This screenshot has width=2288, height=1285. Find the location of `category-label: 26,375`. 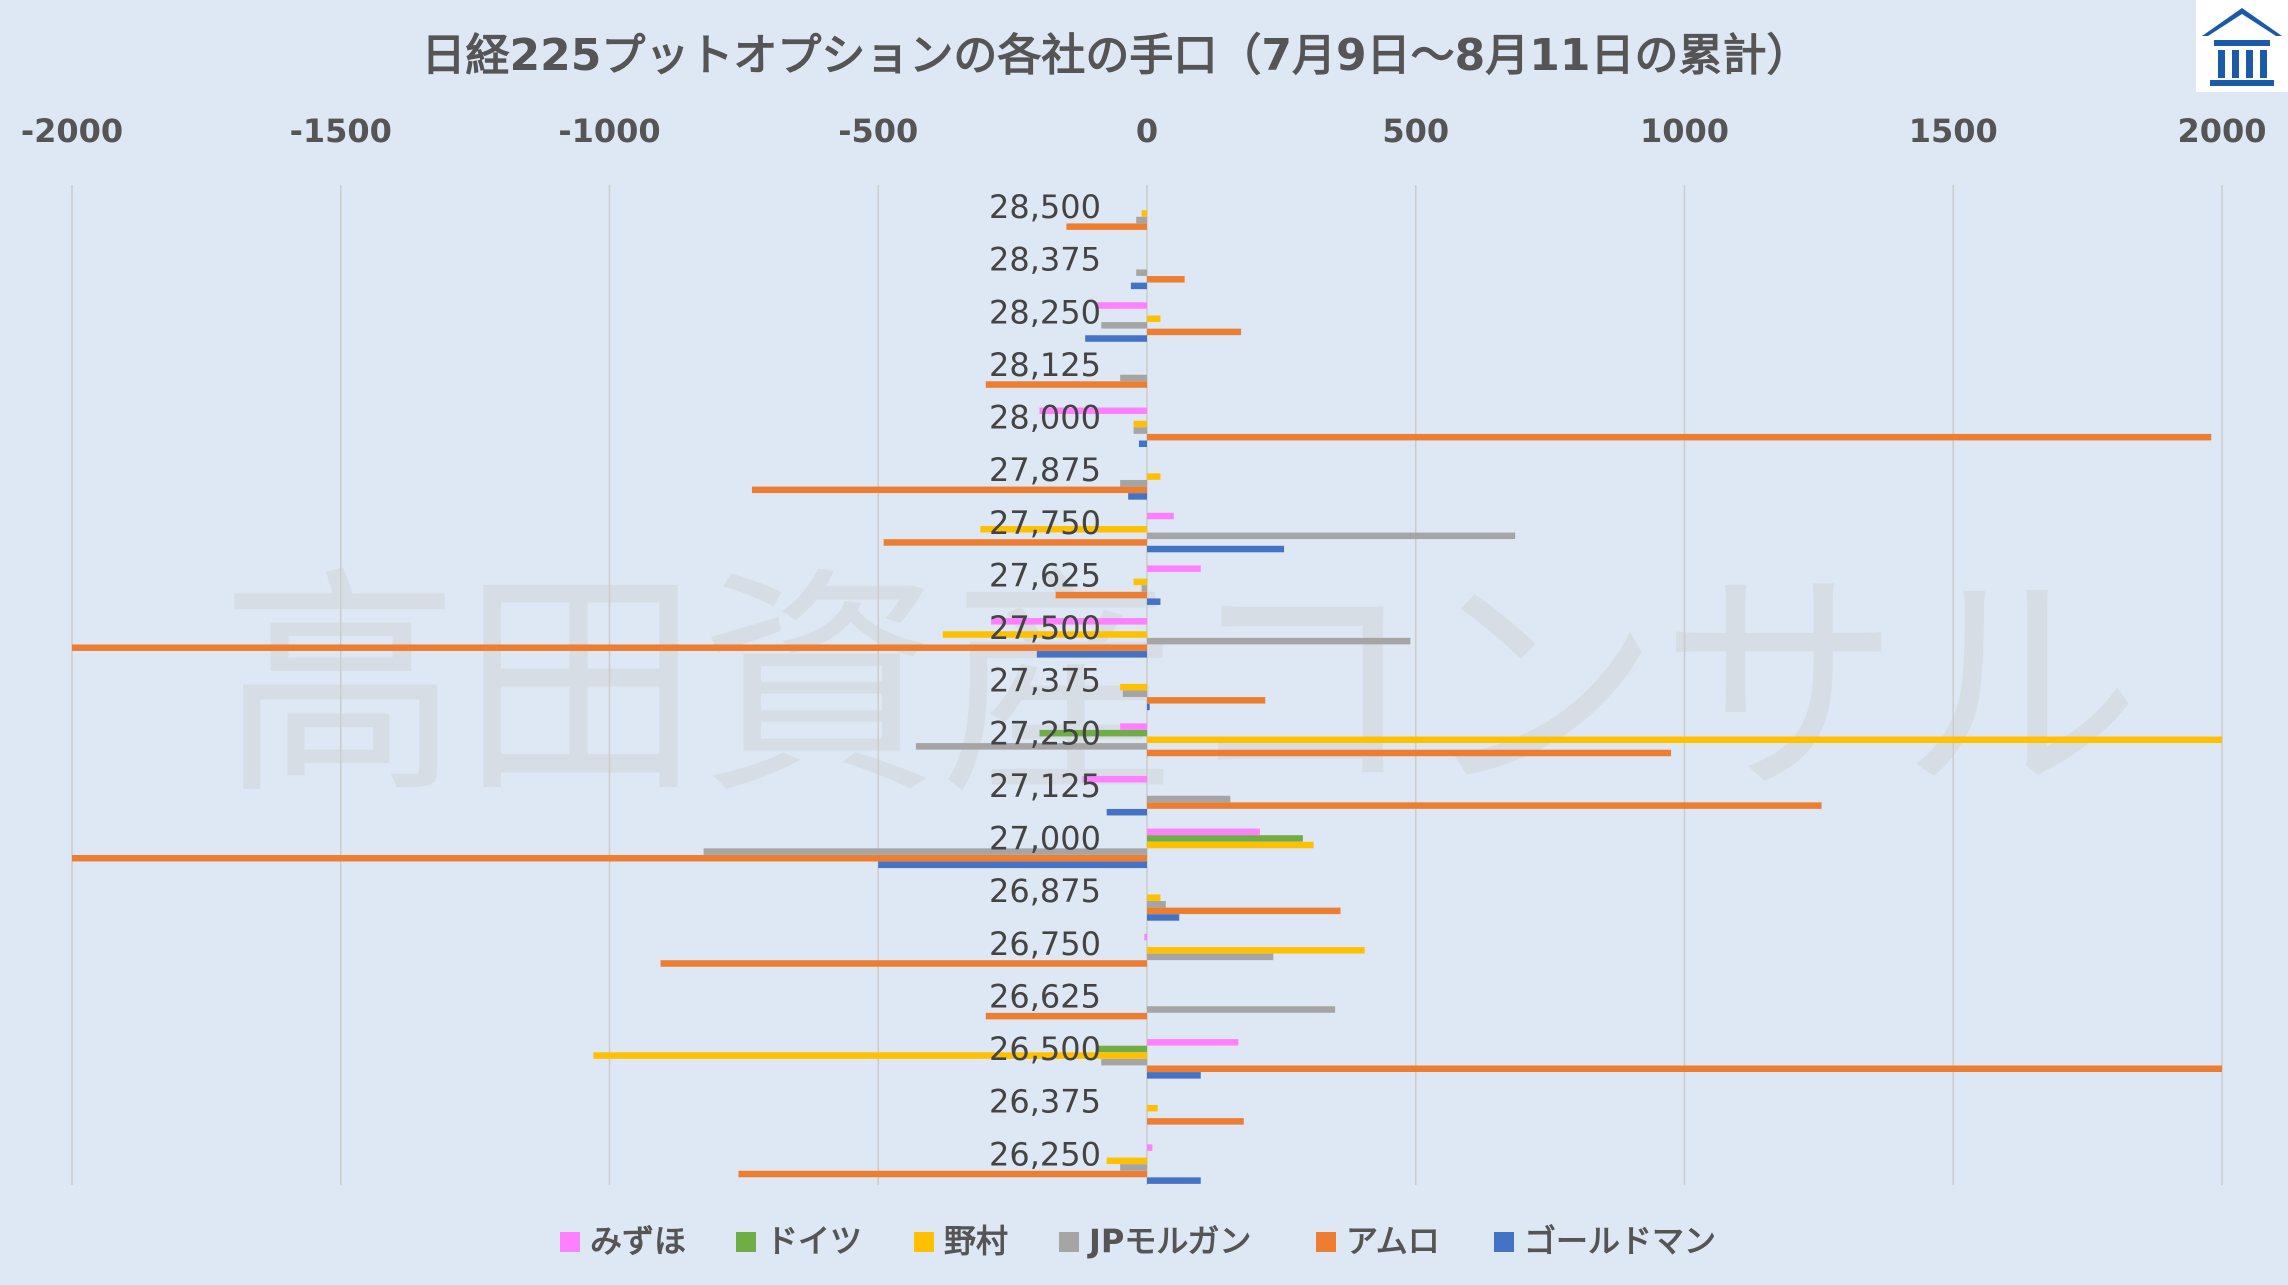

category-label: 26,375 is located at coordinates (1045, 1102).